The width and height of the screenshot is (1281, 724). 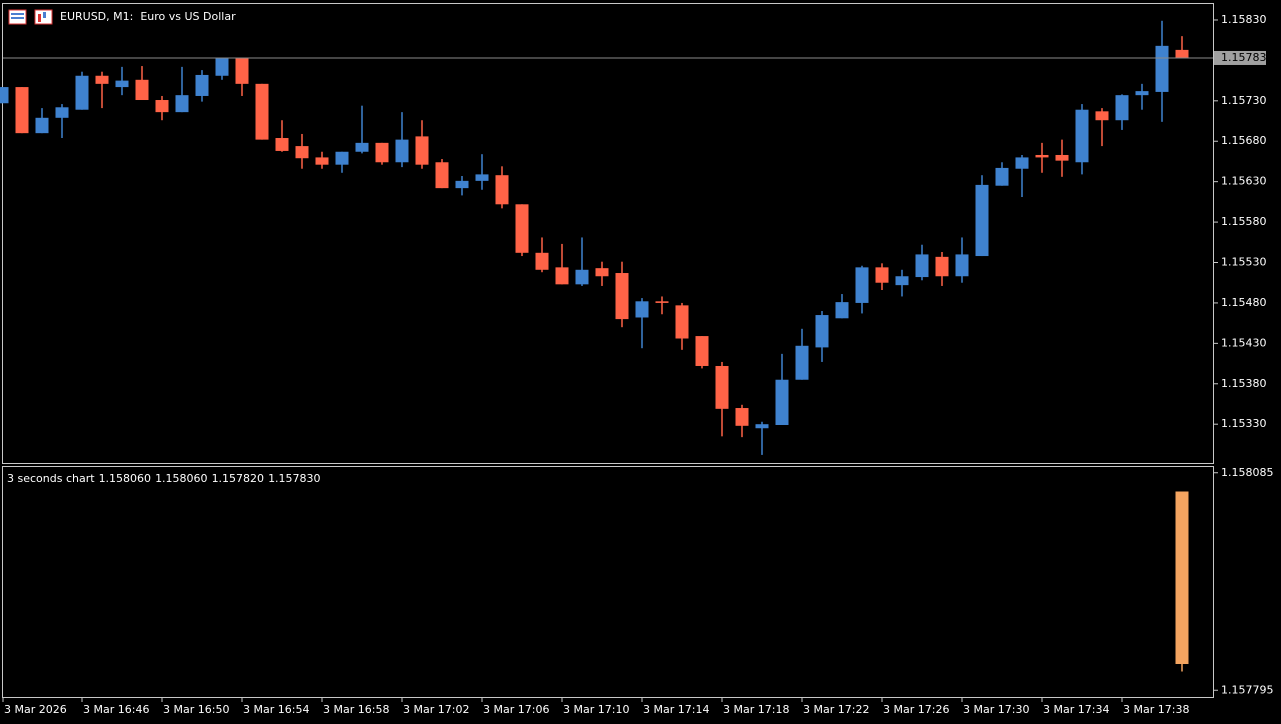 What do you see at coordinates (1156, 709) in the screenshot?
I see `x-tick-label: 3 Mar 17:38` at bounding box center [1156, 709].